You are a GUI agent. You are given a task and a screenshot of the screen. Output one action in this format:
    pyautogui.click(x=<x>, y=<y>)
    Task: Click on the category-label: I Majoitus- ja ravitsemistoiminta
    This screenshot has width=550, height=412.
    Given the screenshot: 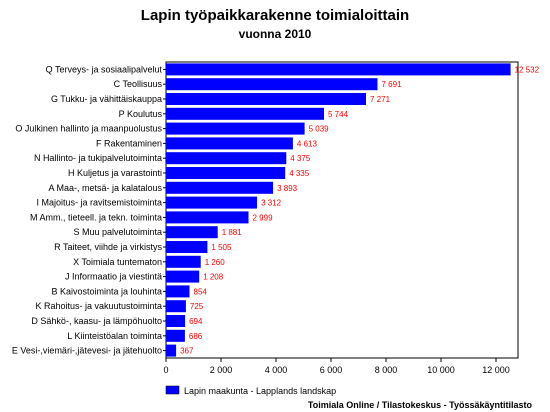 What is the action you would take?
    pyautogui.click(x=99, y=203)
    